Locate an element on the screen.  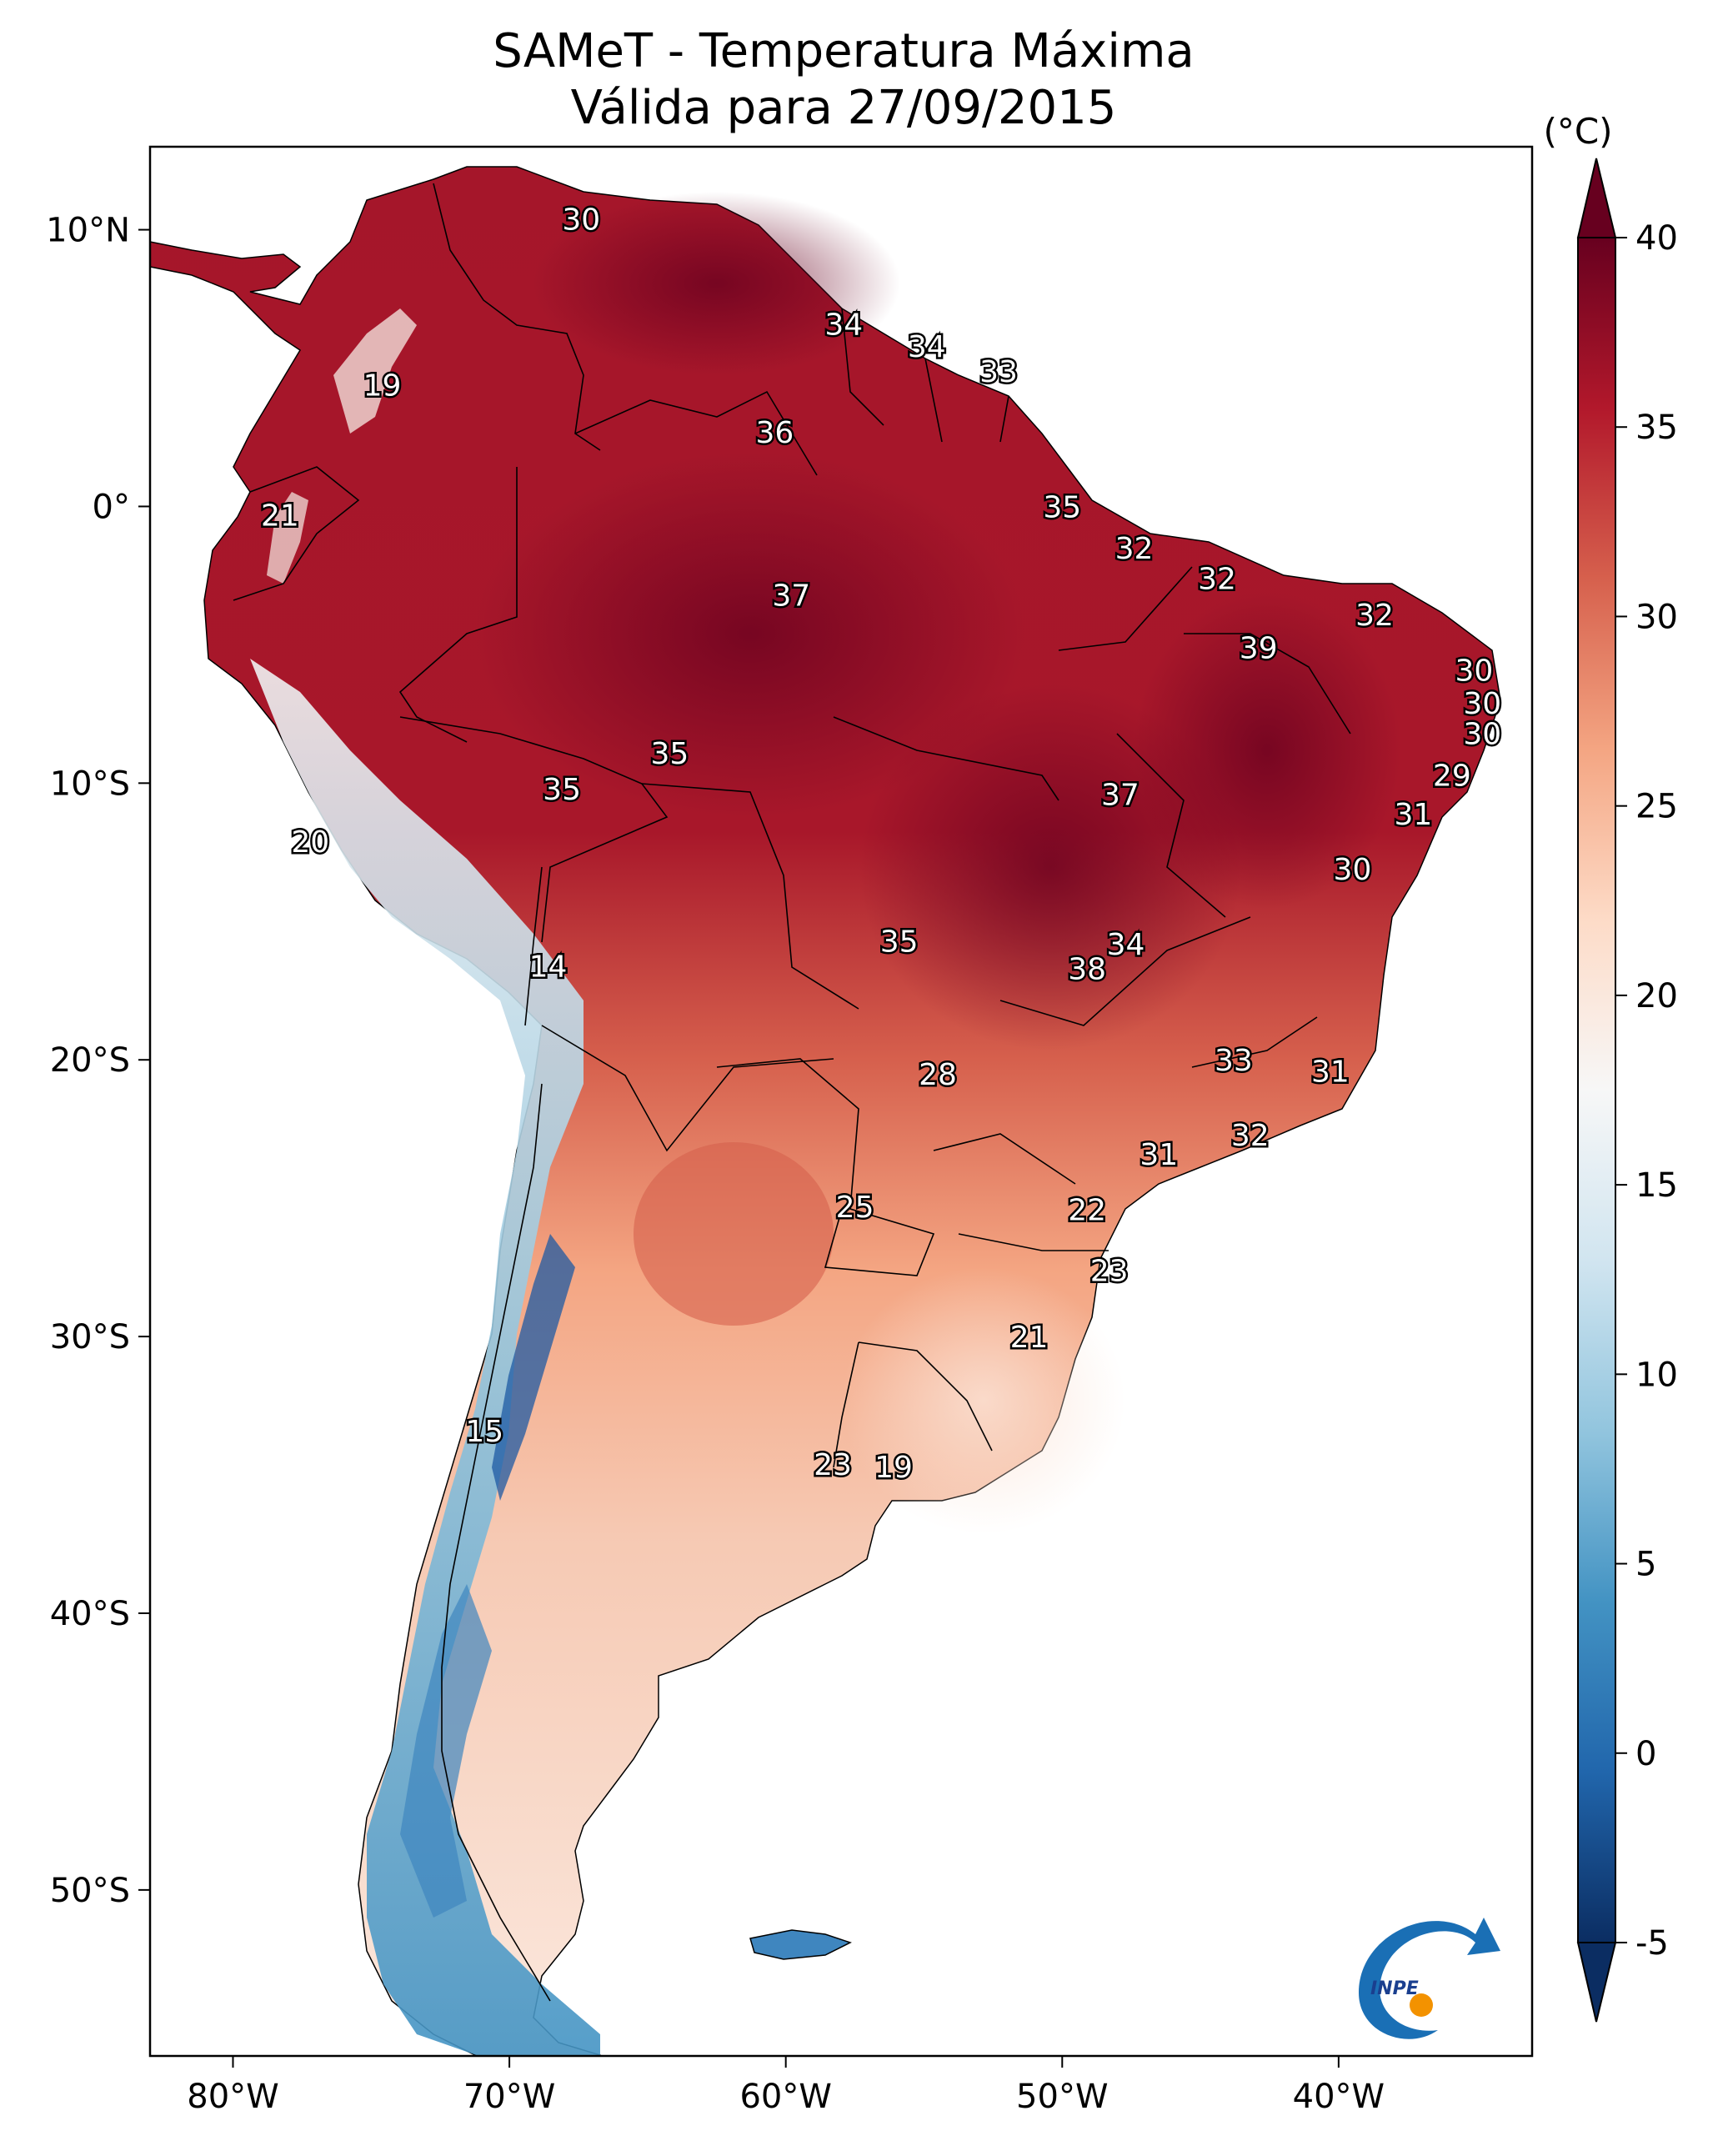
colorbar-tick-label: 10 is located at coordinates (1657, 1375).